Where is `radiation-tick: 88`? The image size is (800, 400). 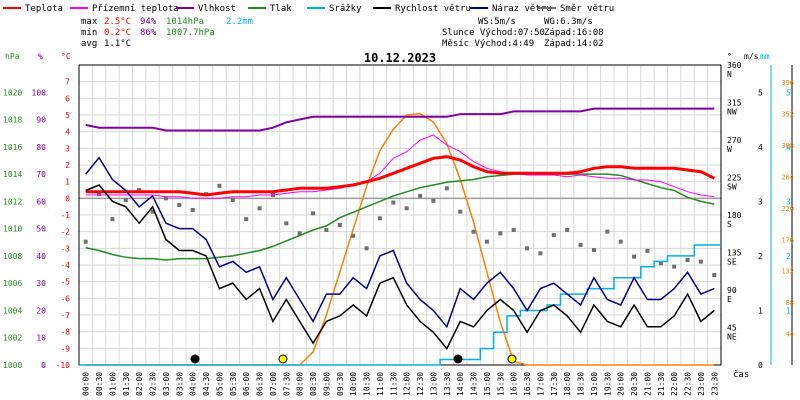 radiation-tick: 88 is located at coordinates (790, 303).